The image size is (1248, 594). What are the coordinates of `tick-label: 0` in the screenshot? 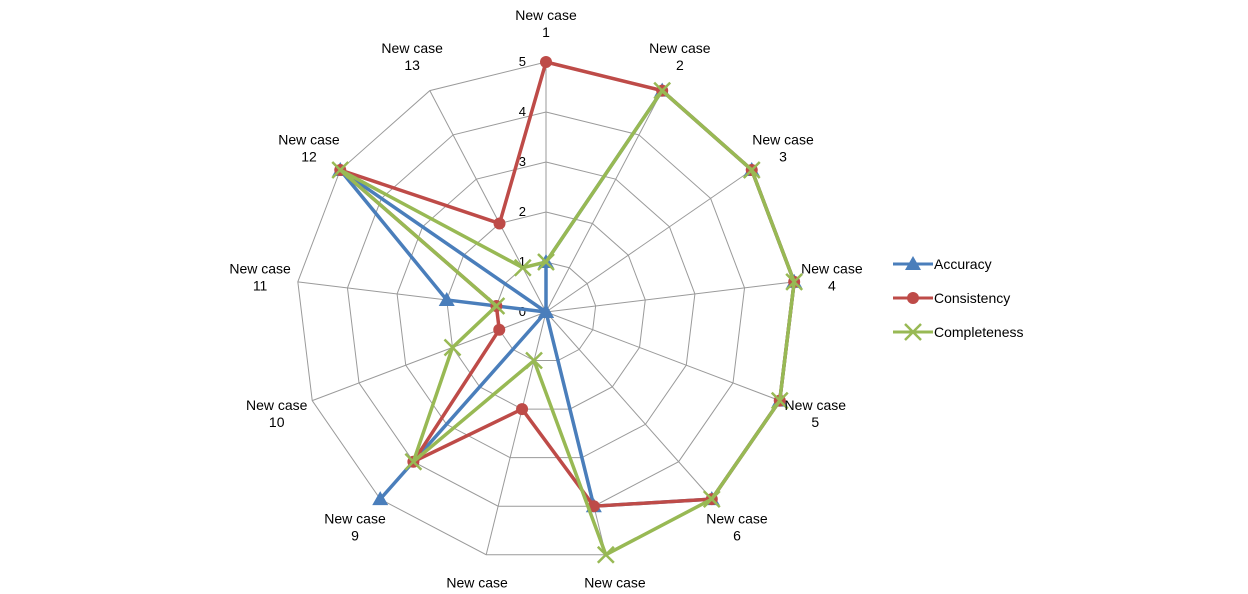 It's located at (522, 311).